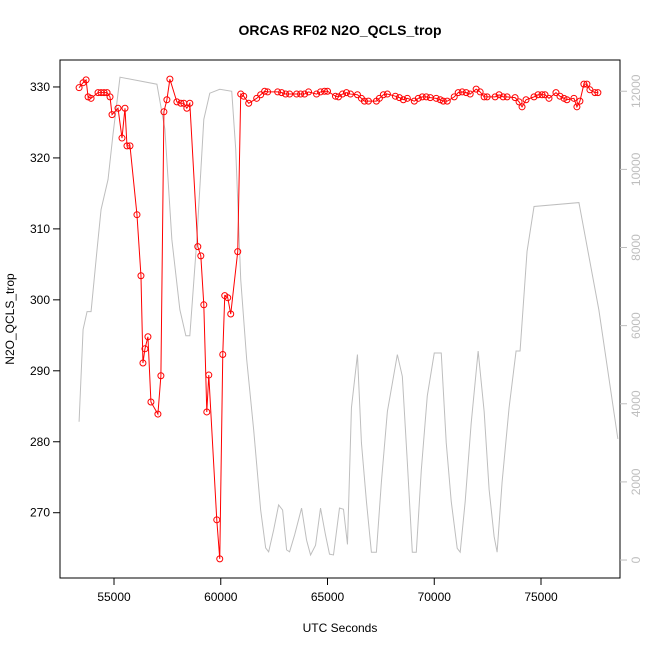 The height and width of the screenshot is (650, 650). Describe the element at coordinates (541, 597) in the screenshot. I see `x-tick-label: 75000` at that location.